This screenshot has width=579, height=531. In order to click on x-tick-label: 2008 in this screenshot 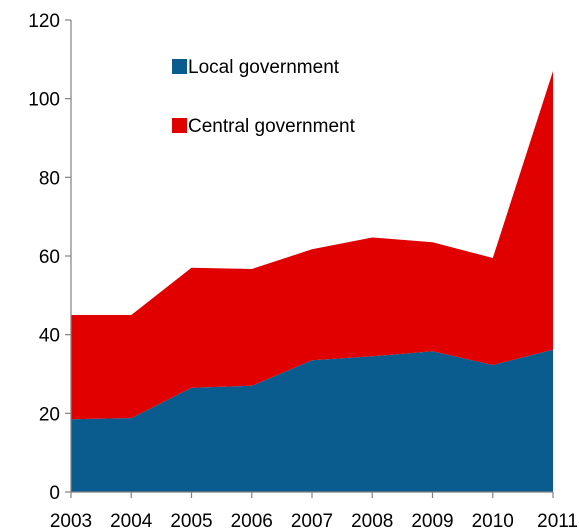, I will do `click(372, 521)`.